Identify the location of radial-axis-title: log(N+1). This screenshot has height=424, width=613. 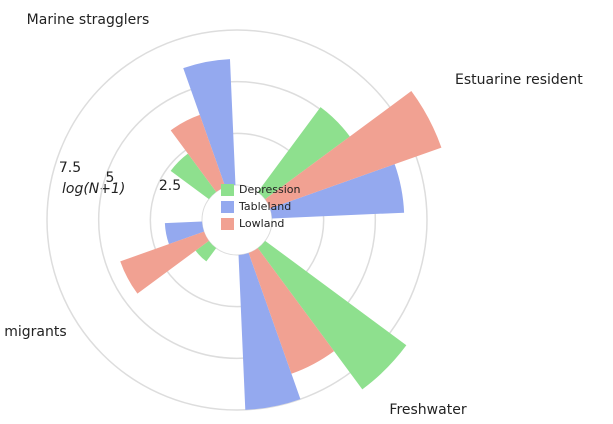
(93, 189).